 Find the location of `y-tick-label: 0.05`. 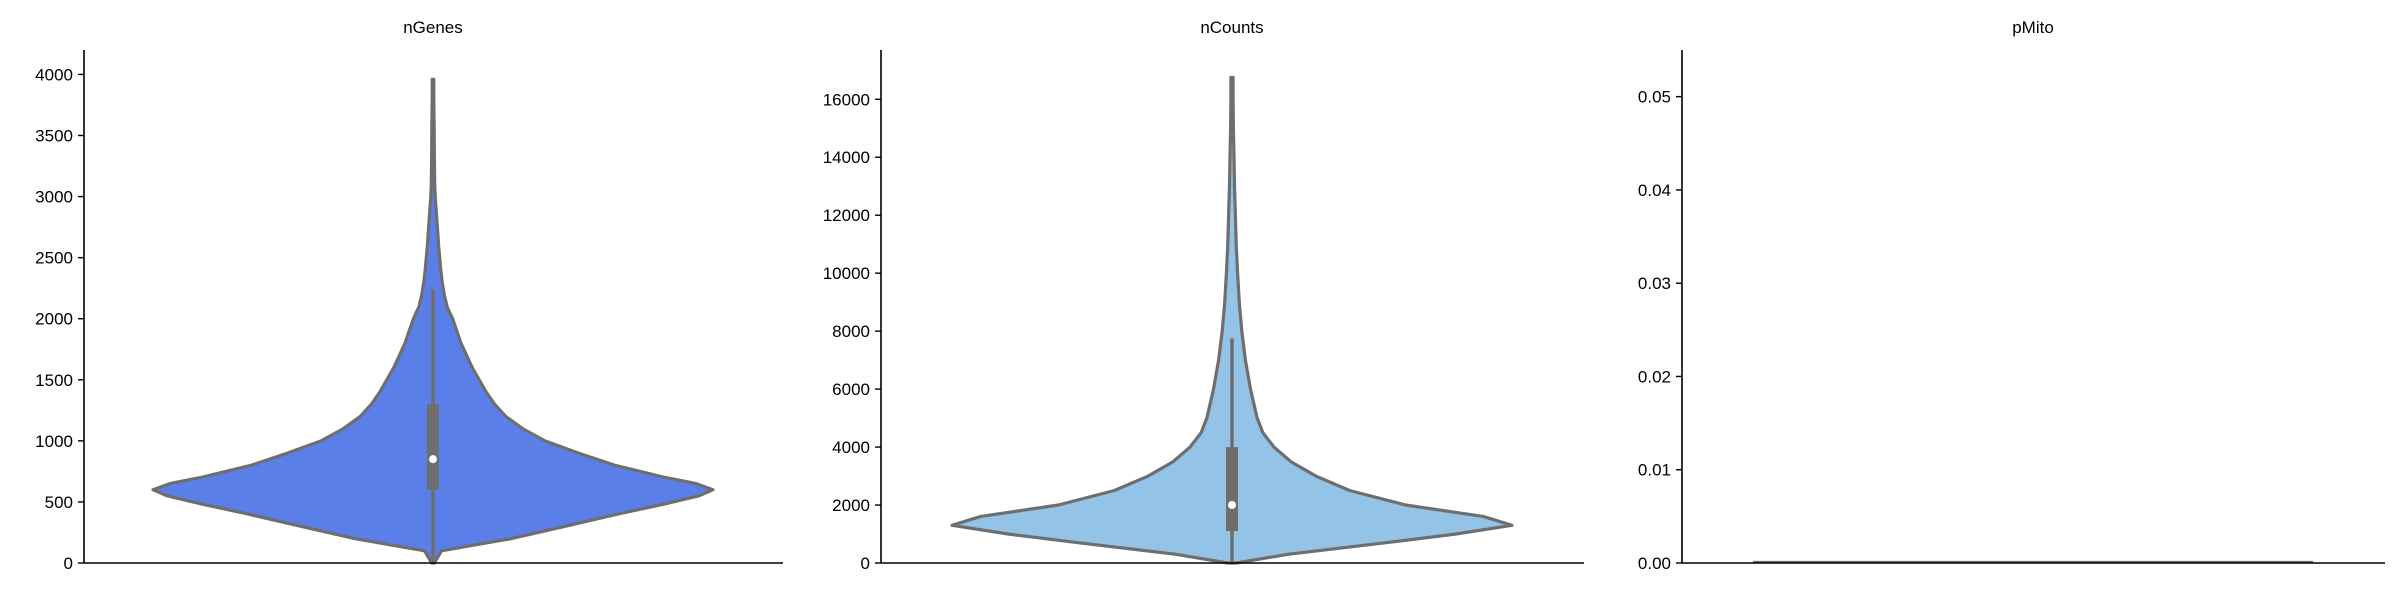

y-tick-label: 0.05 is located at coordinates (1654, 97).